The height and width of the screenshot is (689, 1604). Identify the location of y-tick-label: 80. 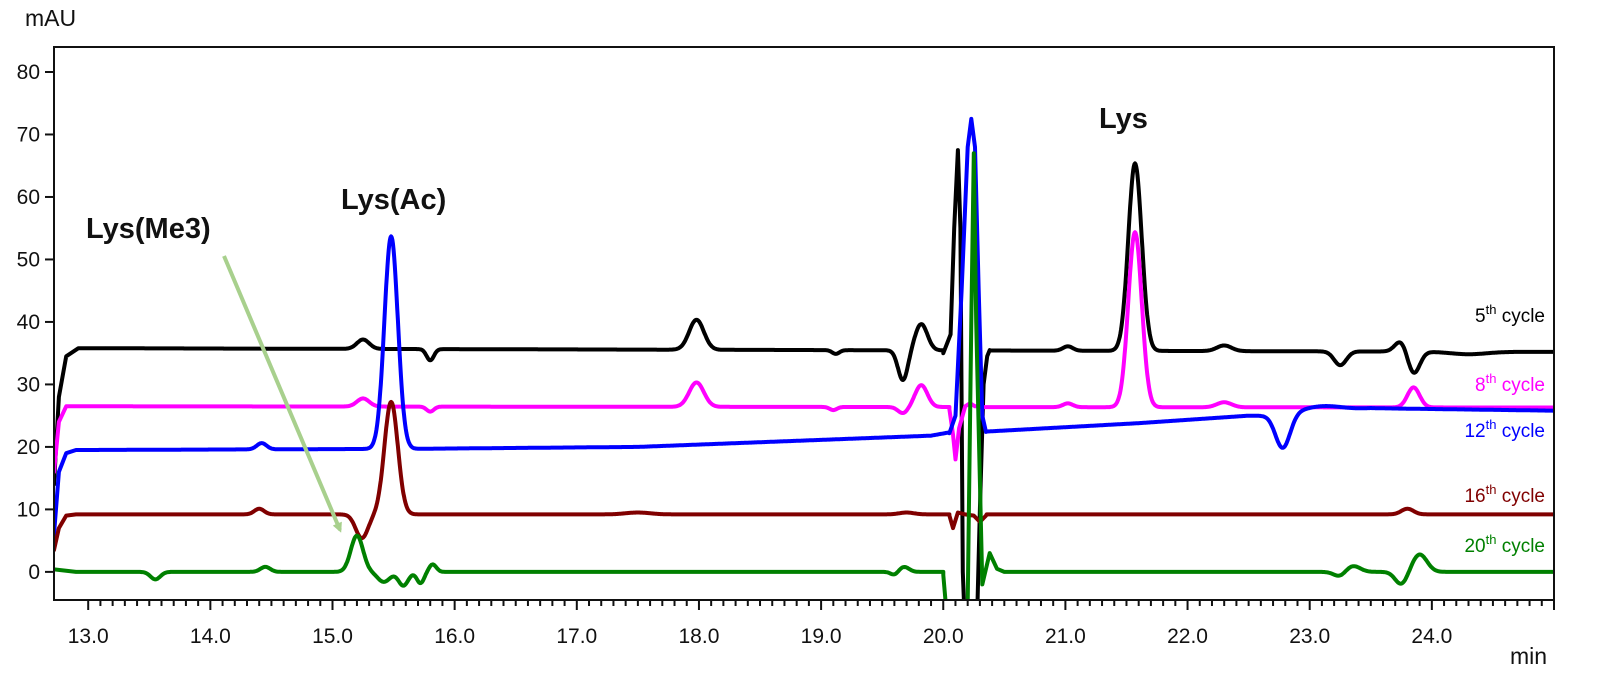
(28, 72).